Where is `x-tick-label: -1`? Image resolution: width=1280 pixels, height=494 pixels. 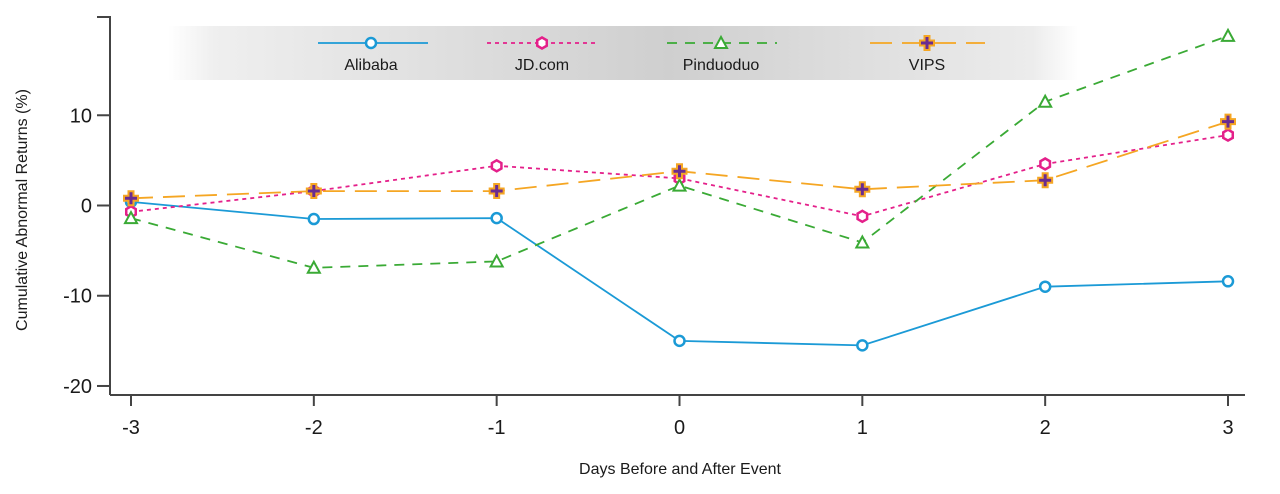
x-tick-label: -1 is located at coordinates (497, 428).